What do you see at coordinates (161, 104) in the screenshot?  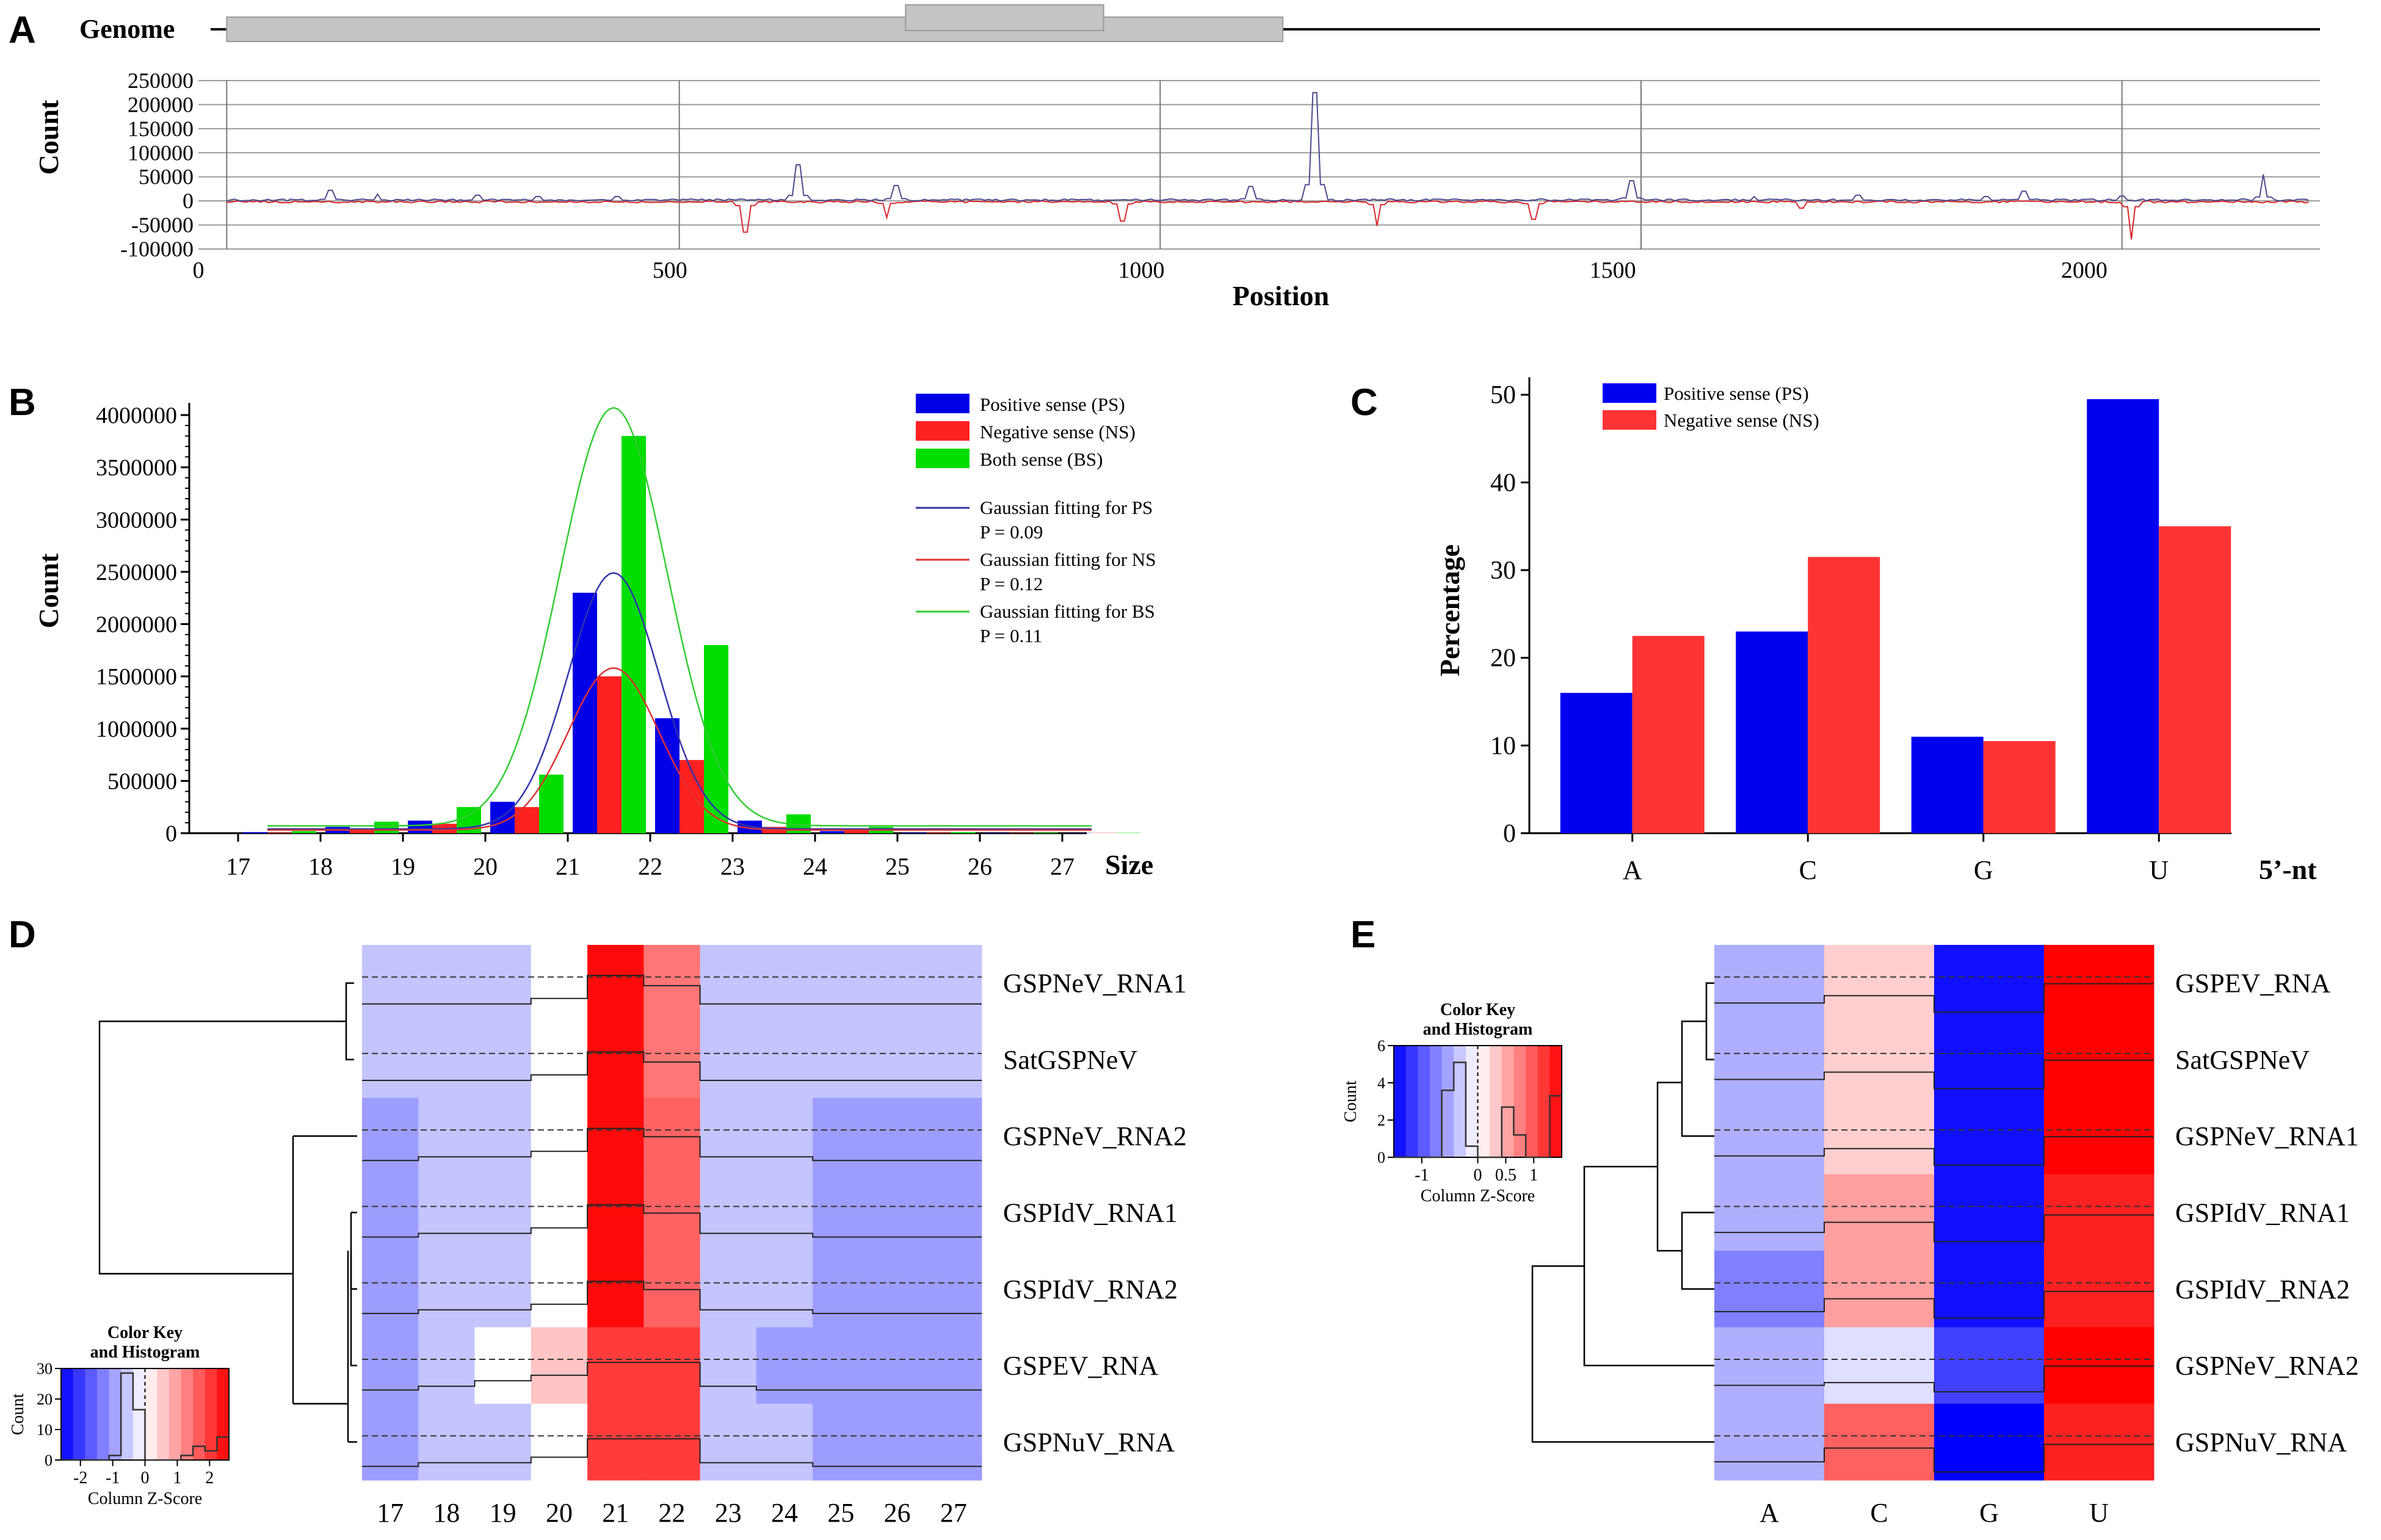 I see `y-tick-label: 200000` at bounding box center [161, 104].